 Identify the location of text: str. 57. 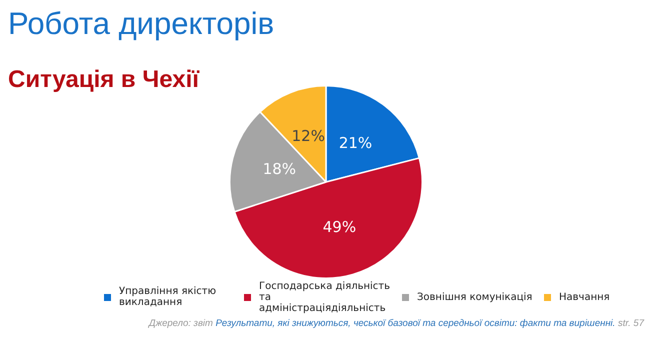
(631, 323).